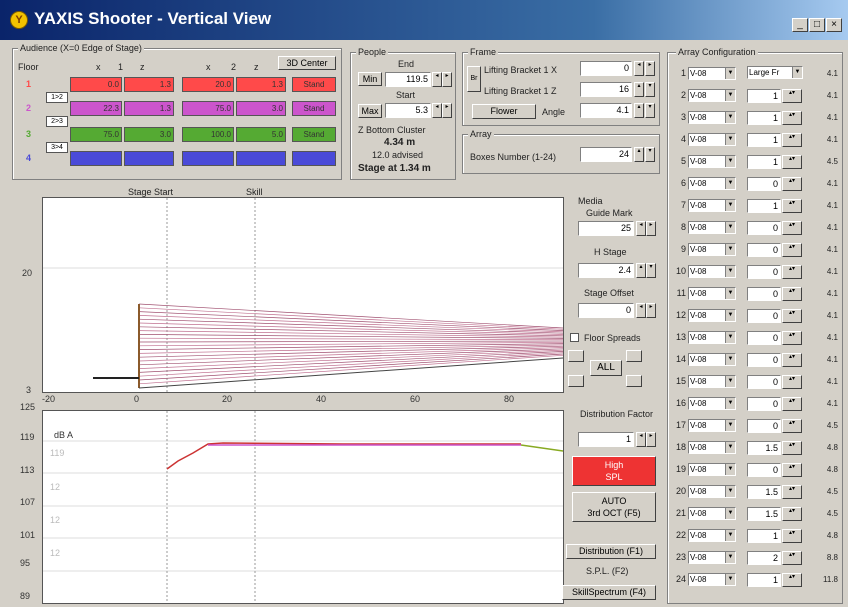  Describe the element at coordinates (639, 110) in the screenshot. I see `angle-spin-up: ▴` at that location.